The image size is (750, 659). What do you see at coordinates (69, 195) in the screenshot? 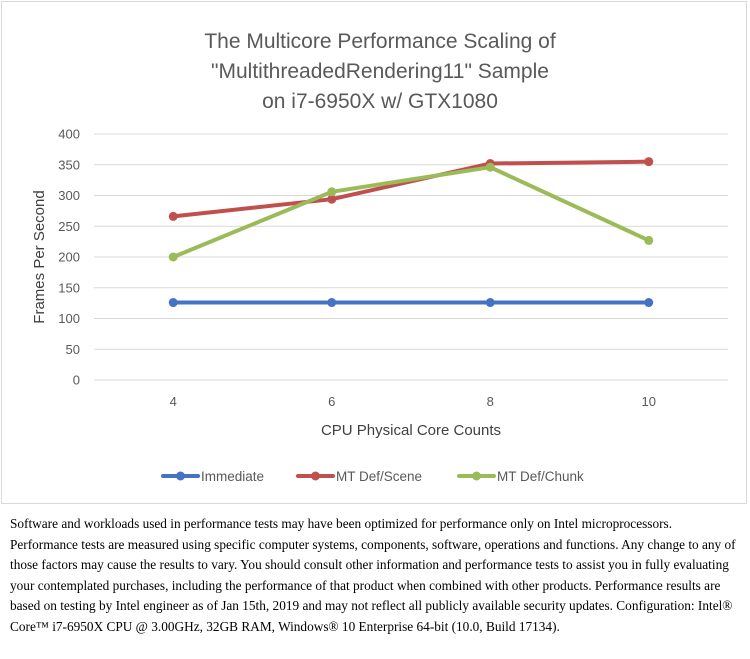
I see `y-tick-label: 300` at bounding box center [69, 195].